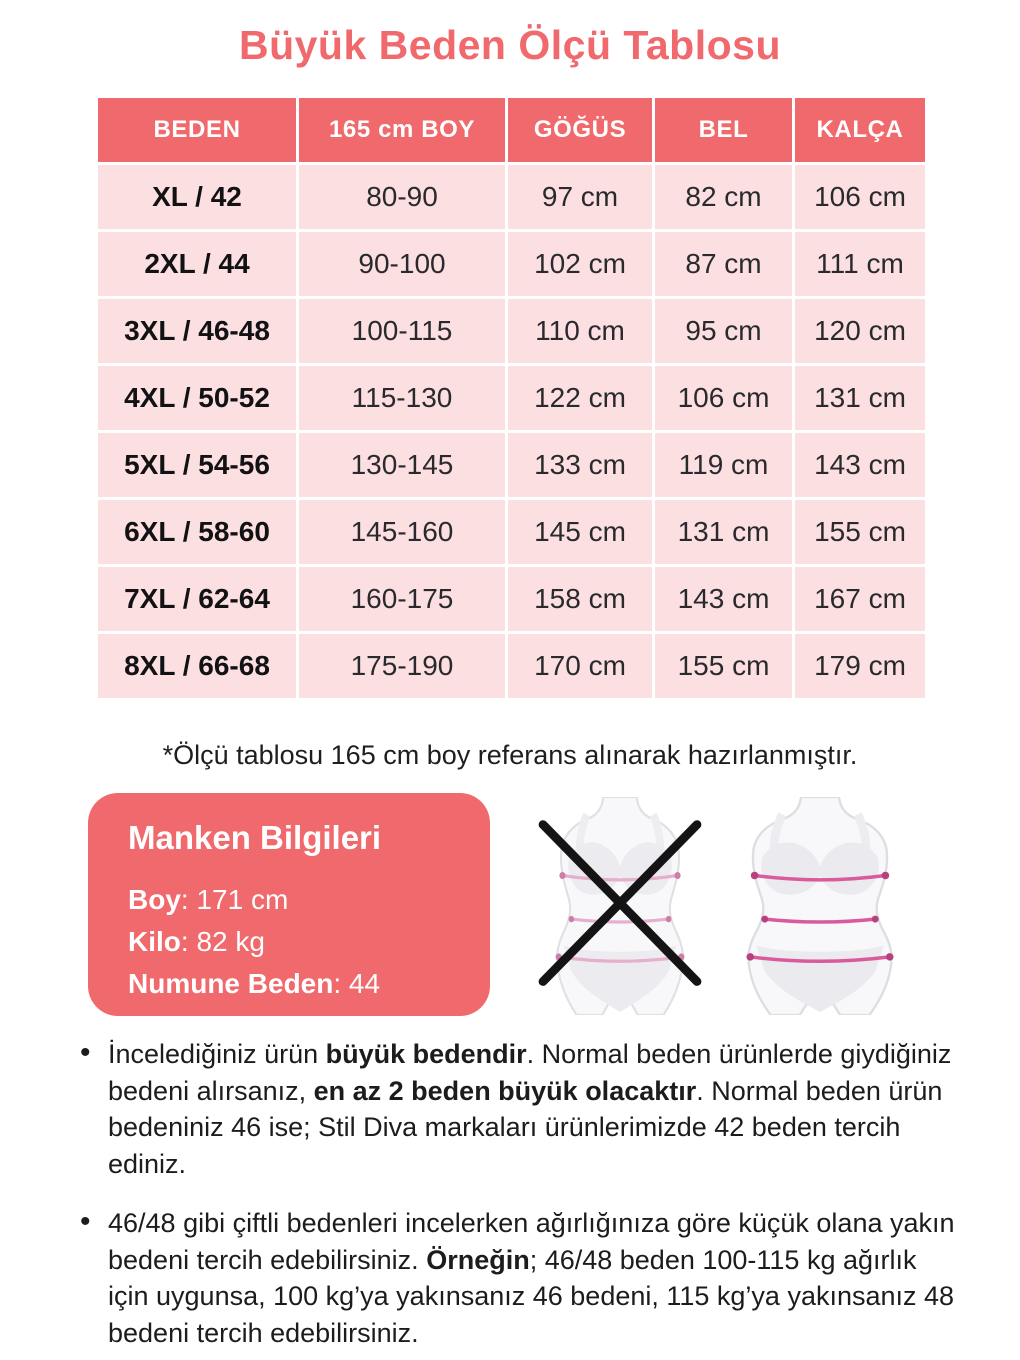  I want to click on measurement-cell: 122 cm, so click(580, 398).